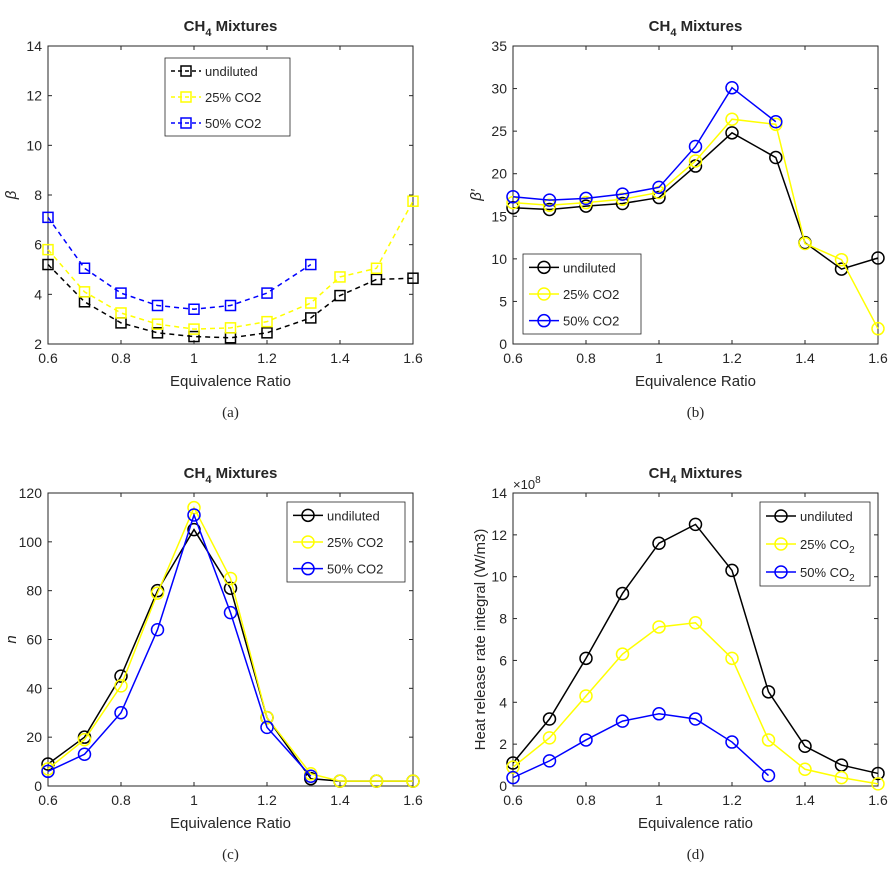 Image resolution: width=889 pixels, height=891 pixels. What do you see at coordinates (696, 413) in the screenshot?
I see `panel-caption: (b)` at bounding box center [696, 413].